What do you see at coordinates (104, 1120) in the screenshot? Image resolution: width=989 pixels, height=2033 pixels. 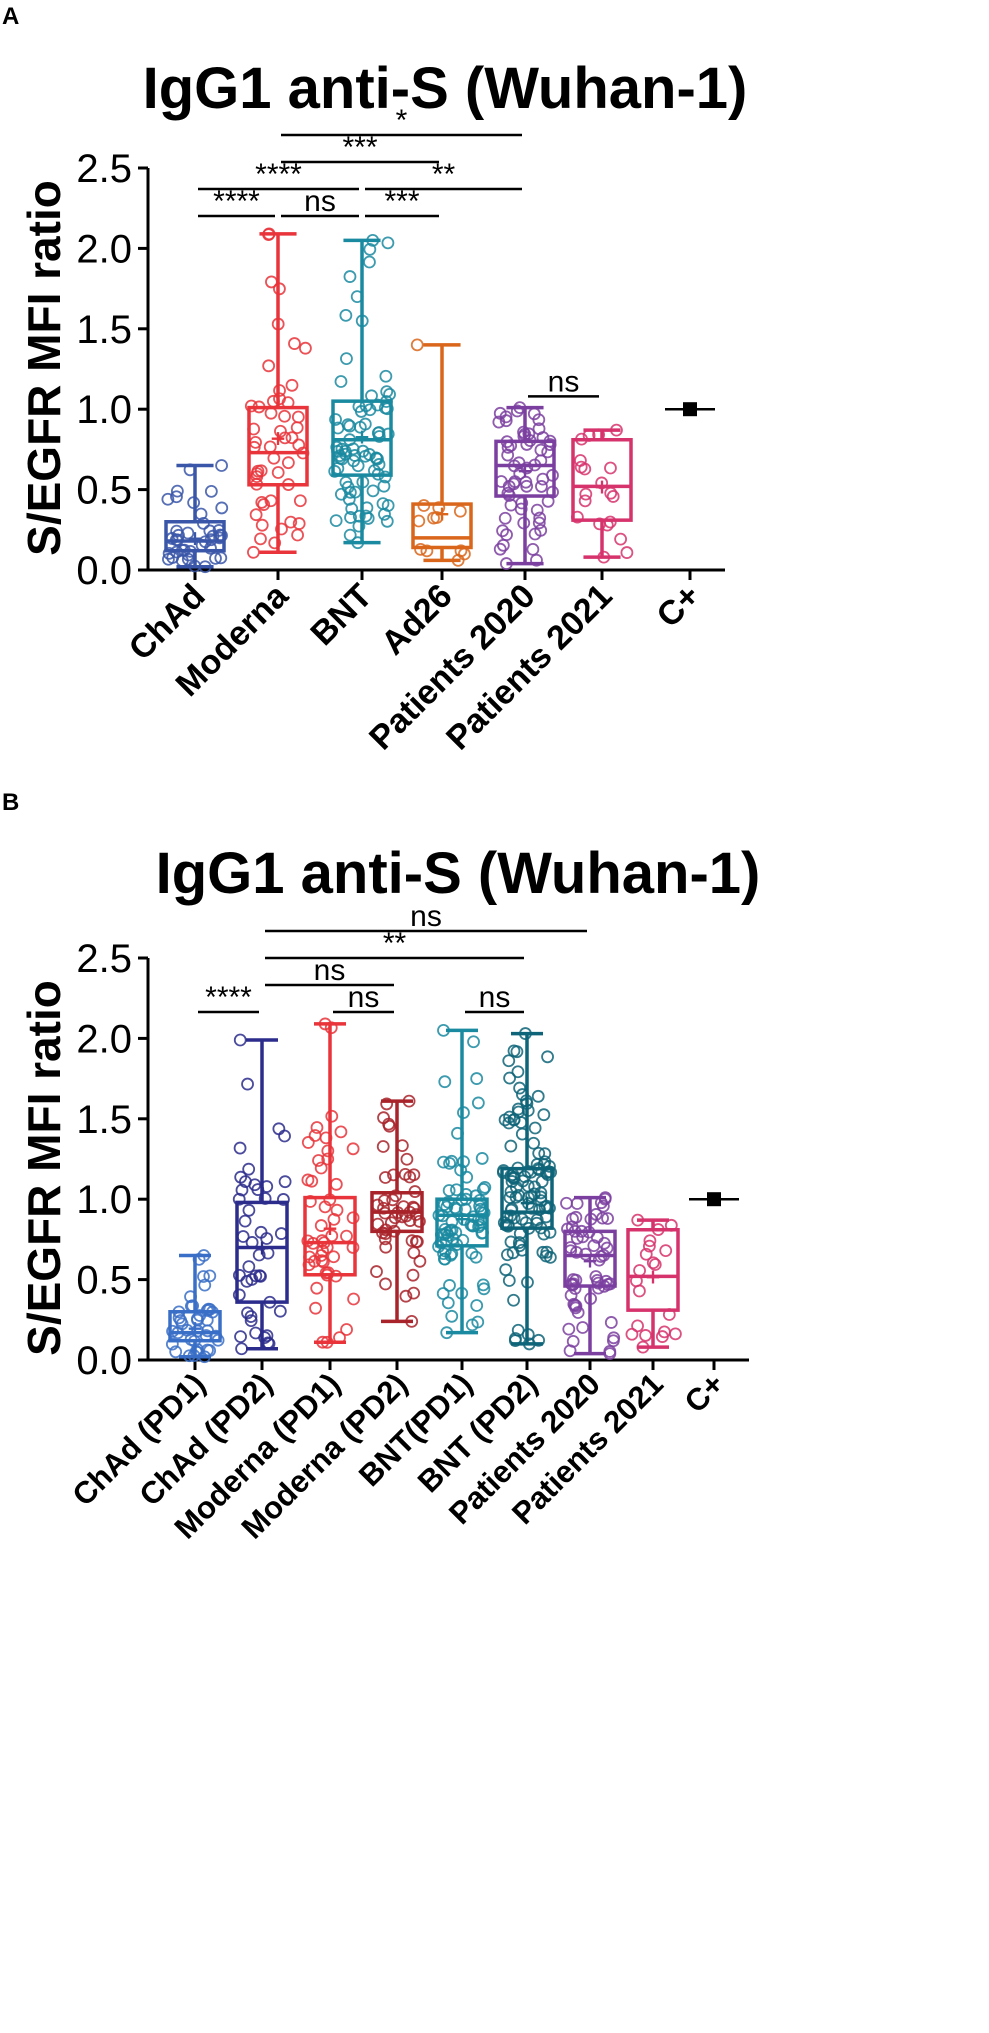 I see `b-ytick-label: 1.5` at bounding box center [104, 1120].